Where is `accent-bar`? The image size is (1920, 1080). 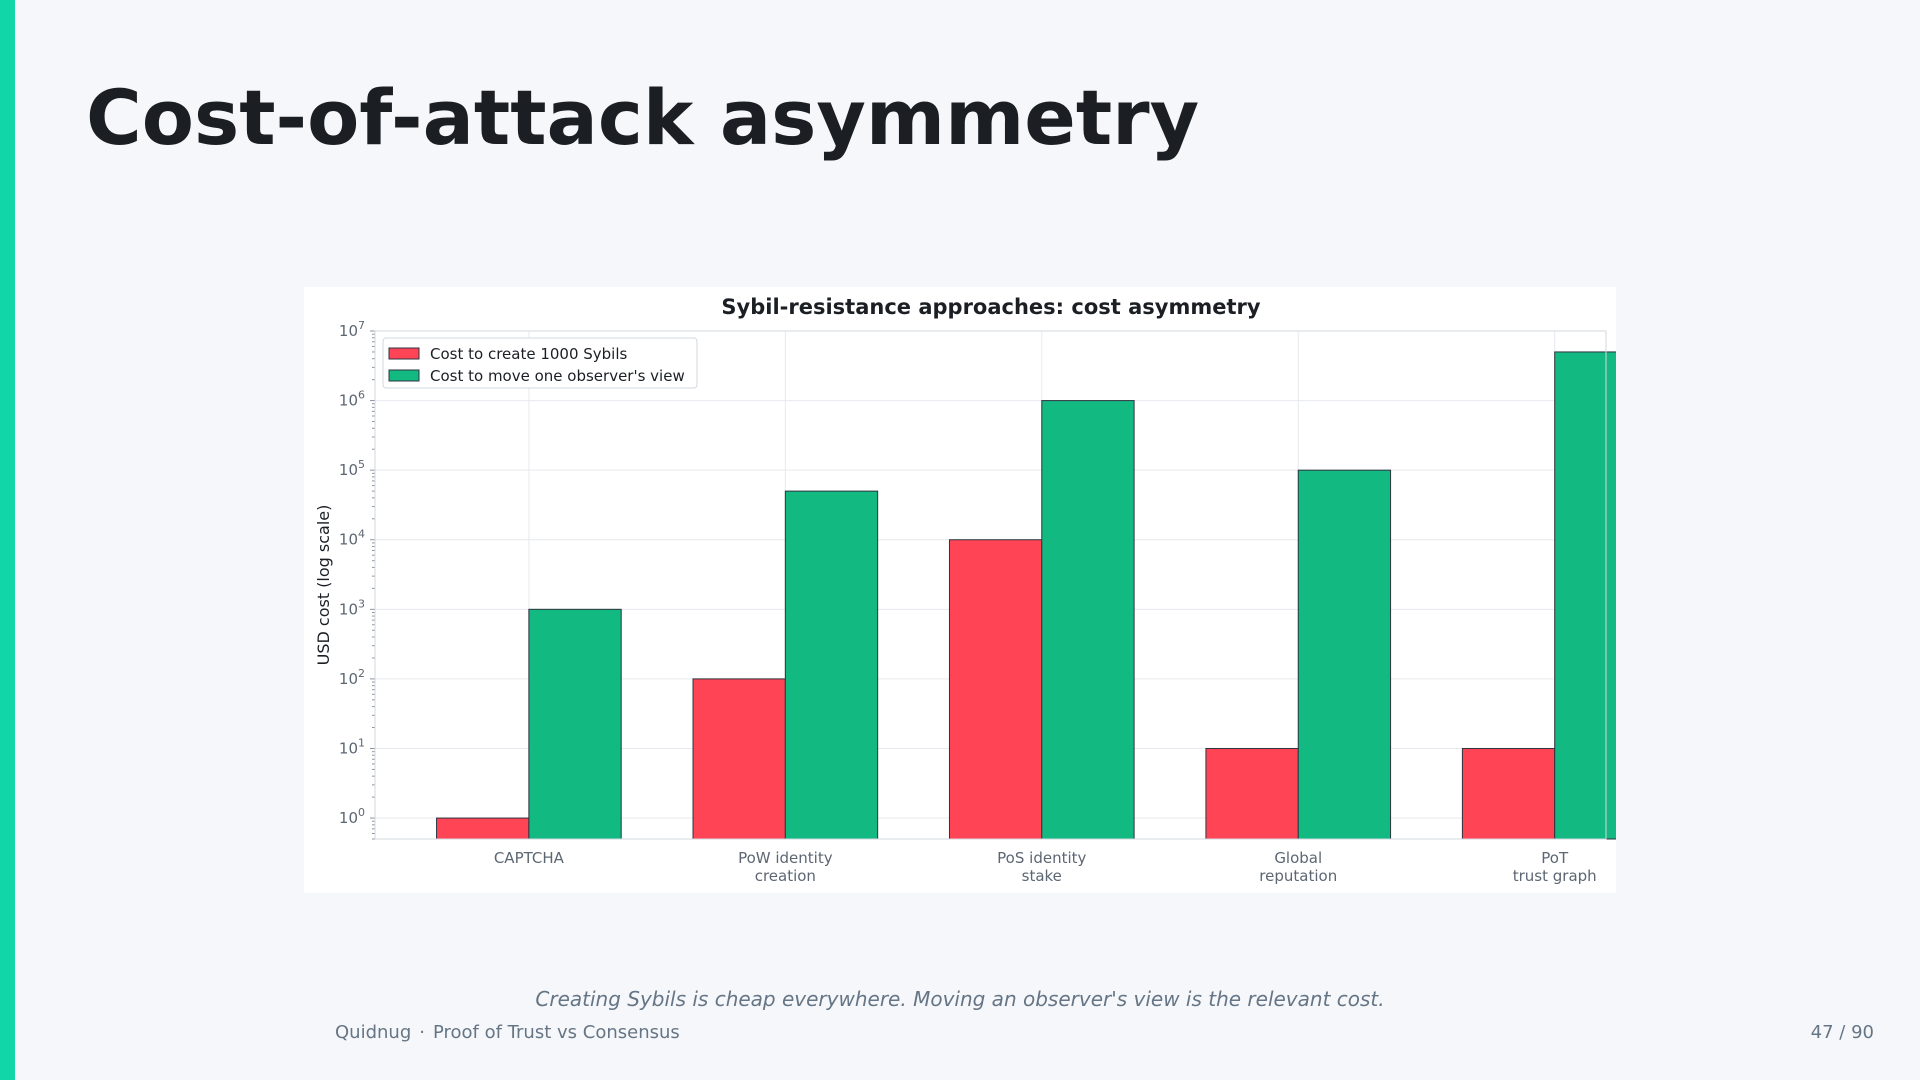 accent-bar is located at coordinates (7, 540).